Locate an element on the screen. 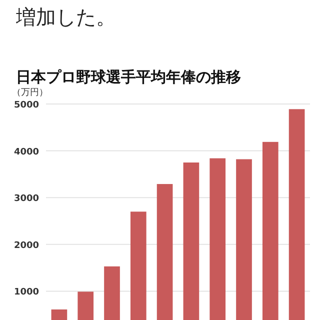  y-tick-label: 3000 is located at coordinates (27, 199).